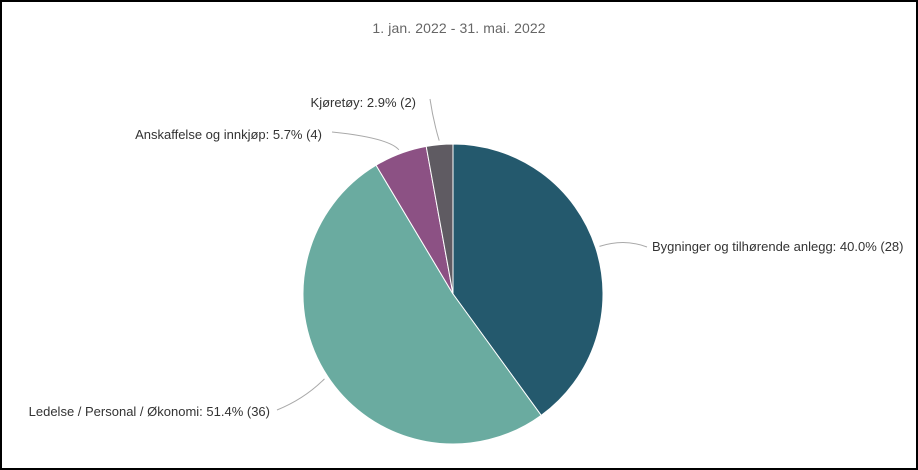 The height and width of the screenshot is (470, 918). I want to click on slice-label-4: Kjøretøy: 2.9% (2), so click(363, 102).